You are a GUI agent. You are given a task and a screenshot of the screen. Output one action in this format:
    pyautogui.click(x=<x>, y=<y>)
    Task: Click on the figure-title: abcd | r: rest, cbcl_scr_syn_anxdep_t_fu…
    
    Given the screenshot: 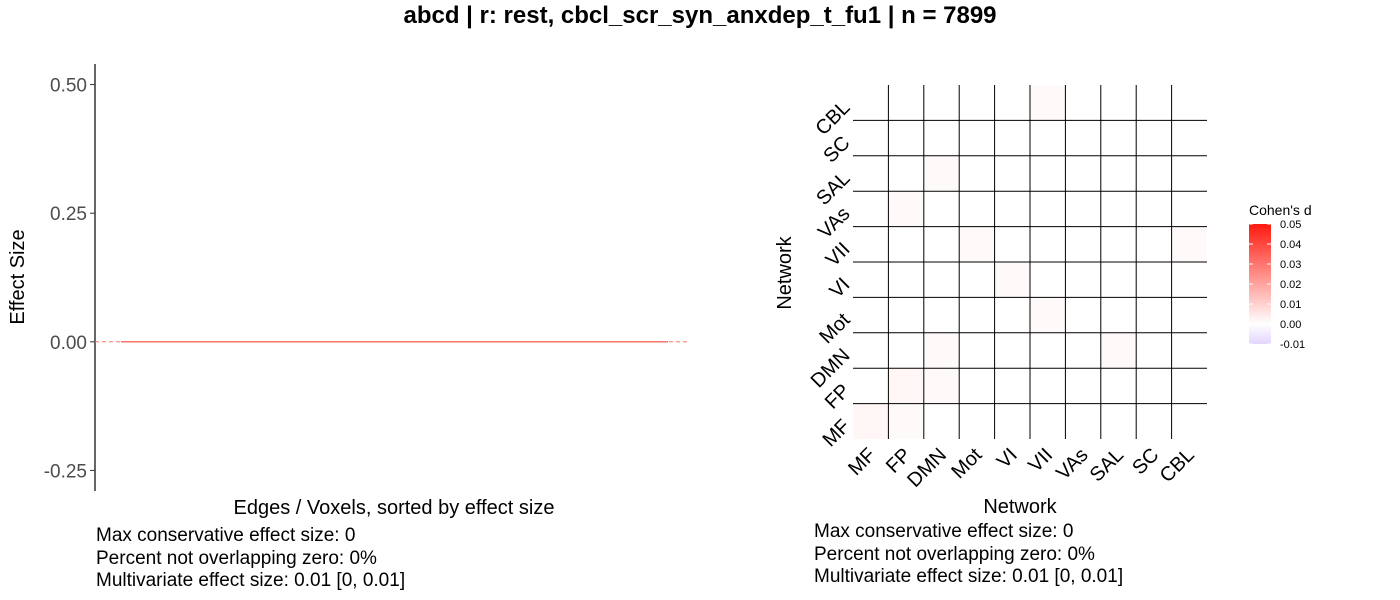 What is the action you would take?
    pyautogui.click(x=700, y=15)
    